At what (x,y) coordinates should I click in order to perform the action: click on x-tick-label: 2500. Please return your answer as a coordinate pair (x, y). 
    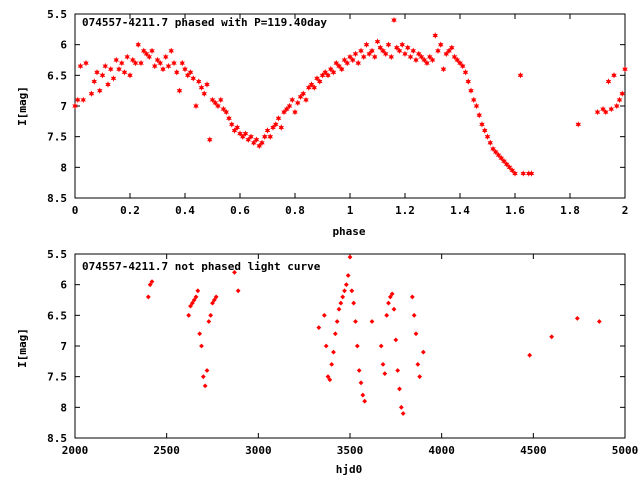
    Looking at the image, I should click on (166, 450).